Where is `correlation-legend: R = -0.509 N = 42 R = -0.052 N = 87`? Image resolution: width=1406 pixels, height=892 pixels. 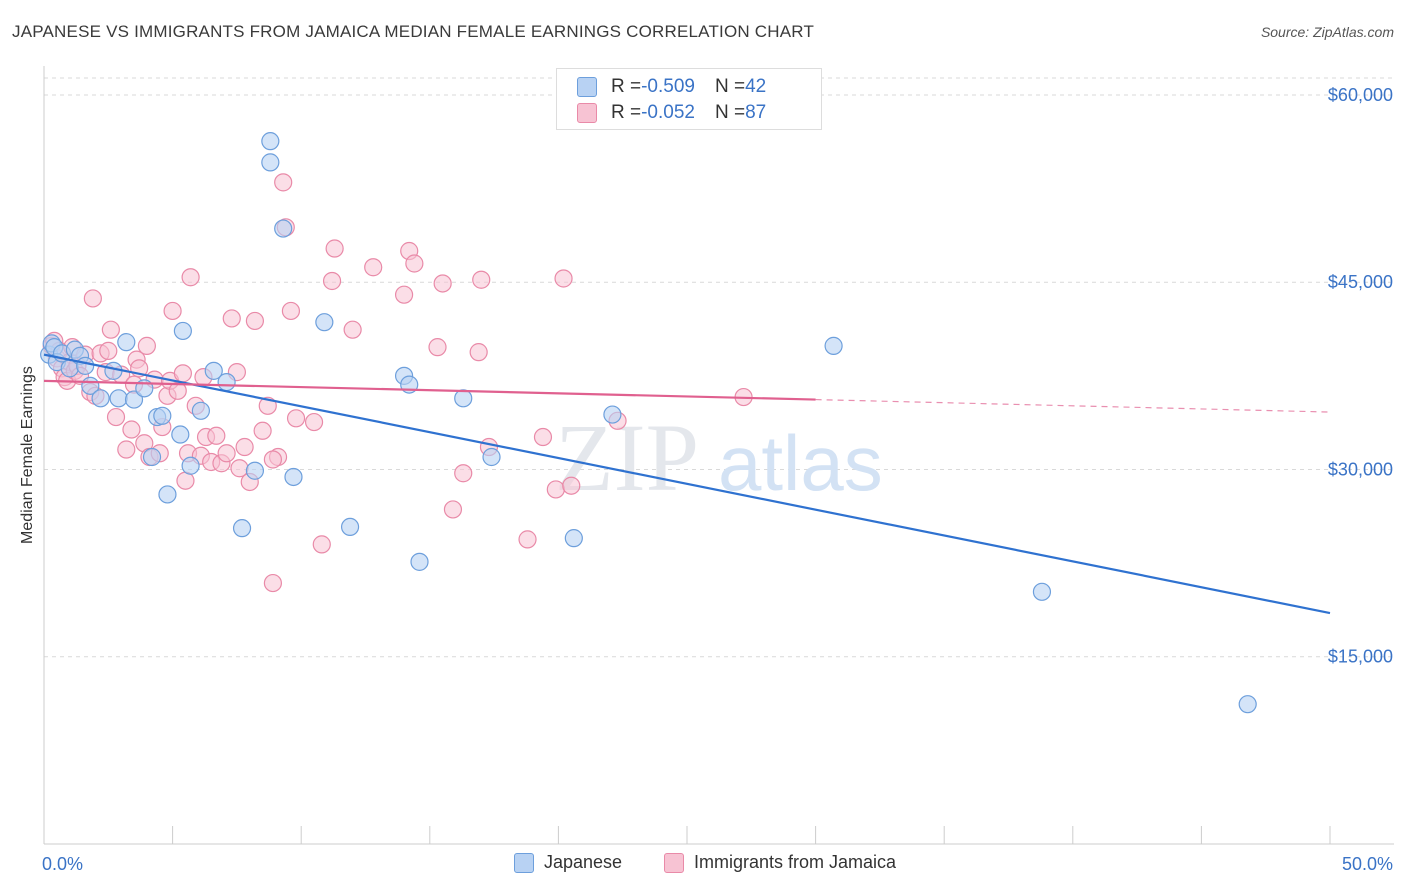
correlation-legend: R = -0.509 N = 42 R = -0.052 N = 87 is located at coordinates (689, 99).